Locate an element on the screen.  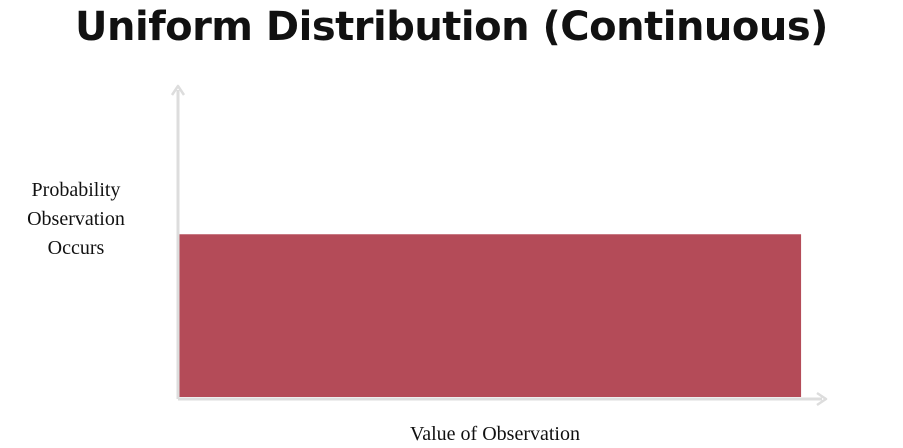
x-axis-label: Value of Observation is located at coordinates (495, 434).